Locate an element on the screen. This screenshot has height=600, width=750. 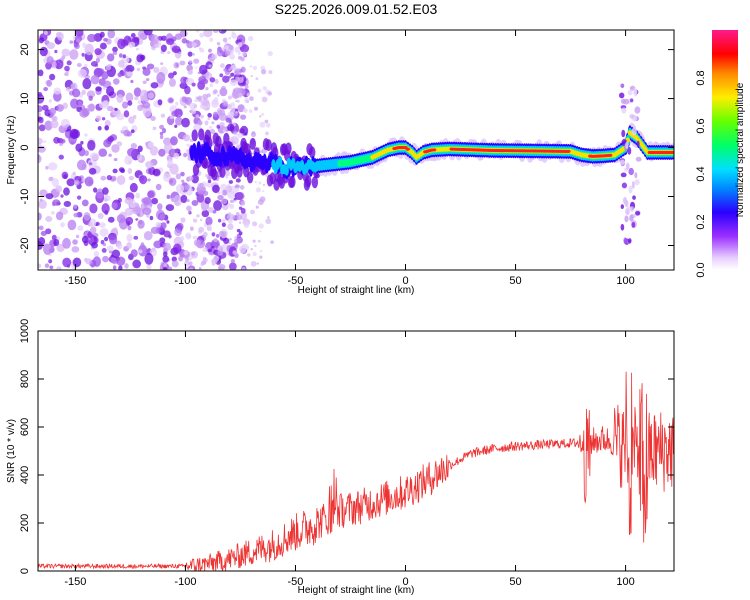
y-tick-label: 0 is located at coordinates (25, 571).